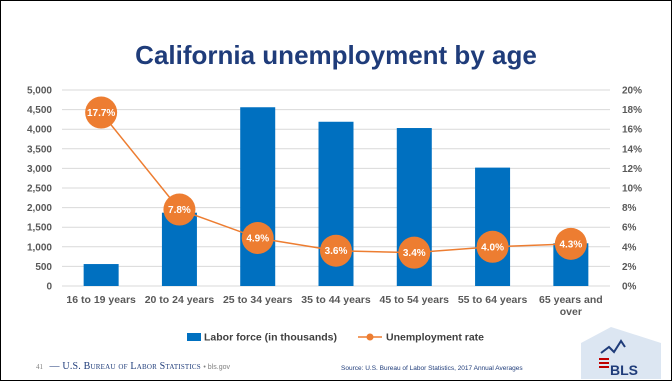 This screenshot has height=381, width=672. What do you see at coordinates (632, 189) in the screenshot?
I see `y-right-tick-label: 10%` at bounding box center [632, 189].